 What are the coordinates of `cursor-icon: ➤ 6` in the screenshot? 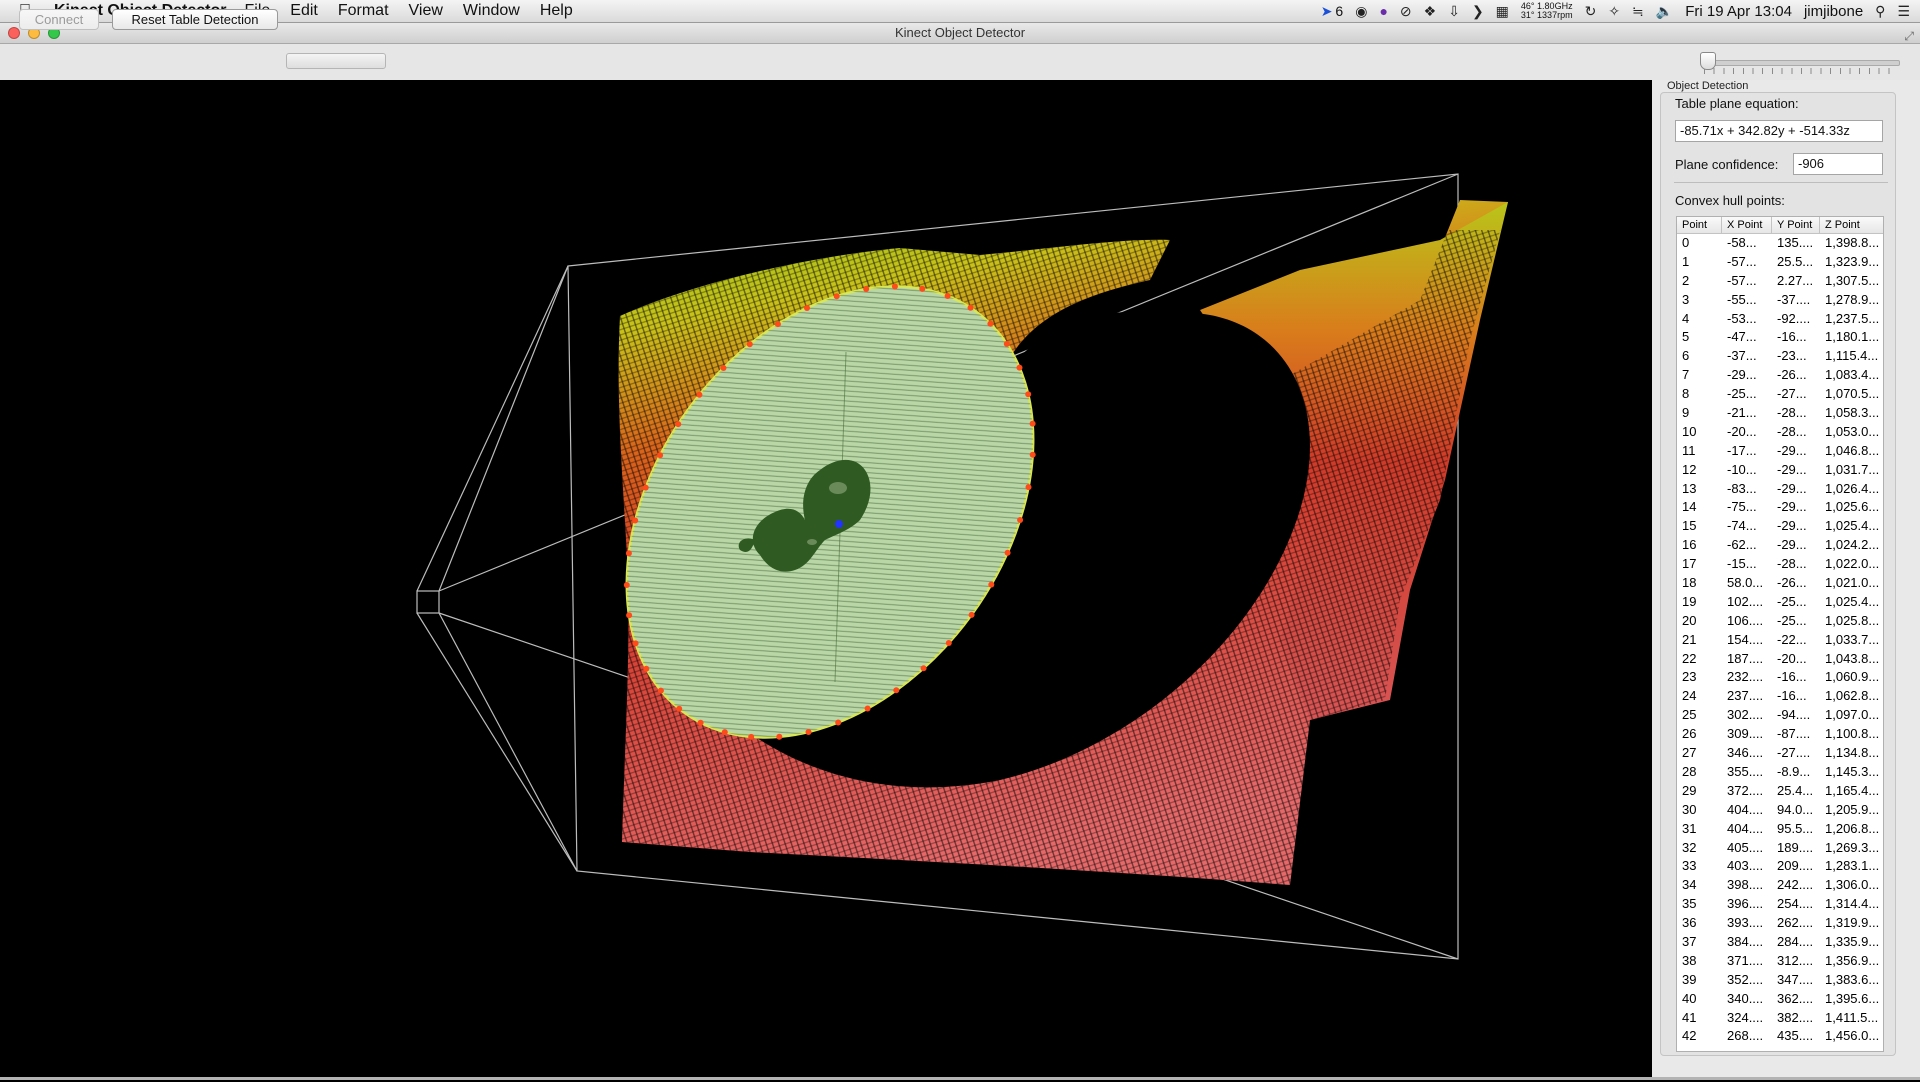 It's located at (1332, 10).